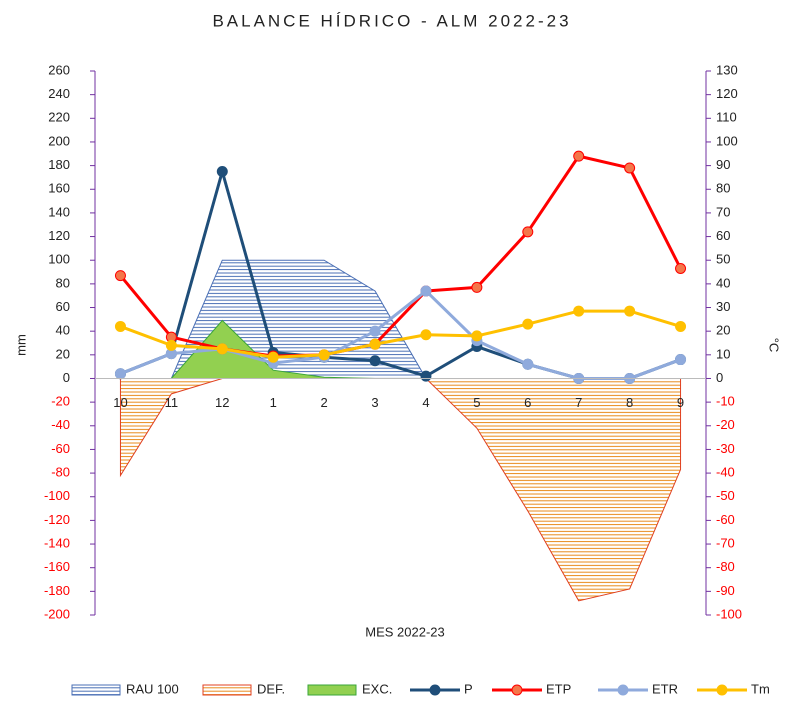 The height and width of the screenshot is (706, 785). Describe the element at coordinates (725, 542) in the screenshot. I see `y2-tick-label: -70` at that location.